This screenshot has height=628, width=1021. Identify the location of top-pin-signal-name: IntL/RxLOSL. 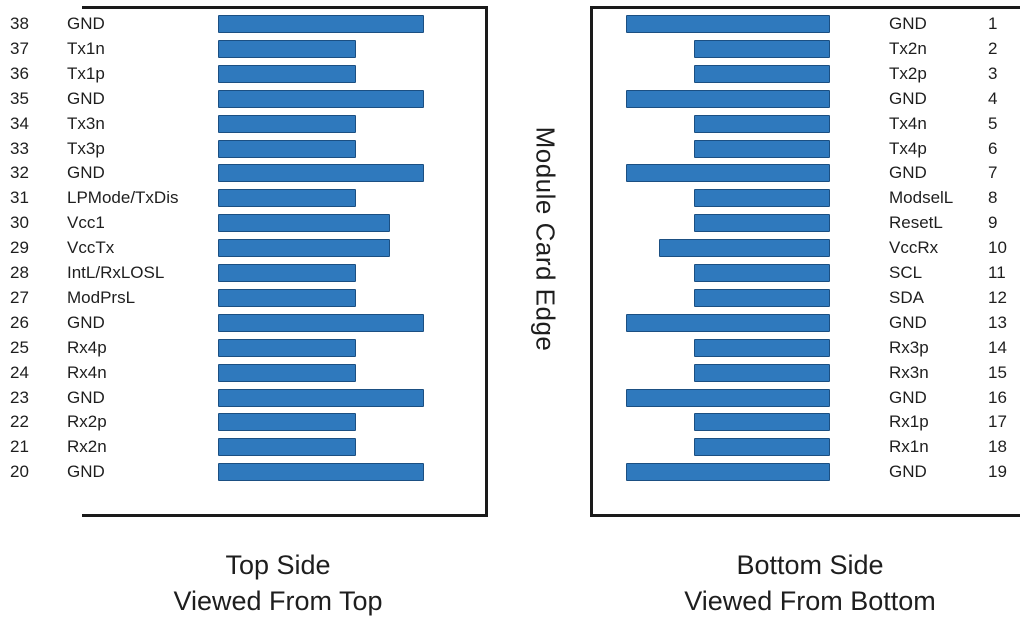
(116, 272).